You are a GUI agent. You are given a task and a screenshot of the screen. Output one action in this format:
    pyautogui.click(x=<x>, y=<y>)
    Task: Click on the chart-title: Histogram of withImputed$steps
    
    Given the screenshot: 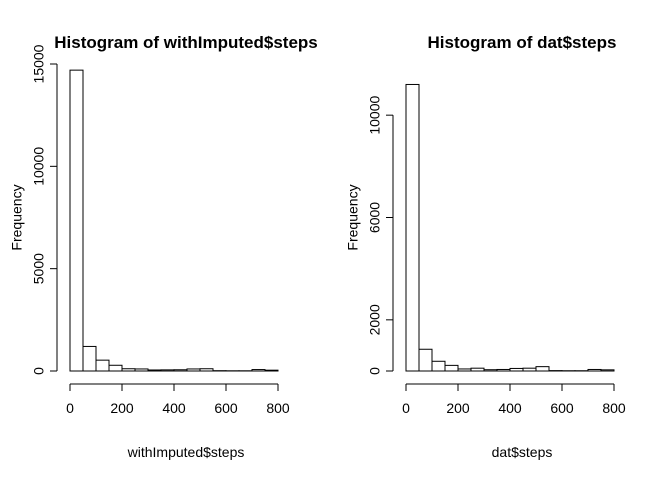 What is the action you would take?
    pyautogui.click(x=186, y=42)
    